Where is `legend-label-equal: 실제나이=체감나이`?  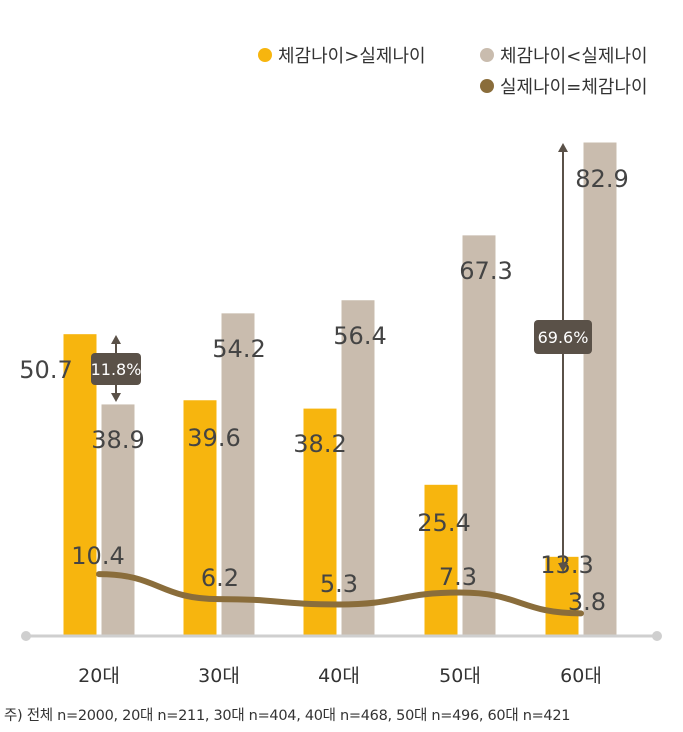 legend-label-equal: 실제나이=체감나이 is located at coordinates (574, 87).